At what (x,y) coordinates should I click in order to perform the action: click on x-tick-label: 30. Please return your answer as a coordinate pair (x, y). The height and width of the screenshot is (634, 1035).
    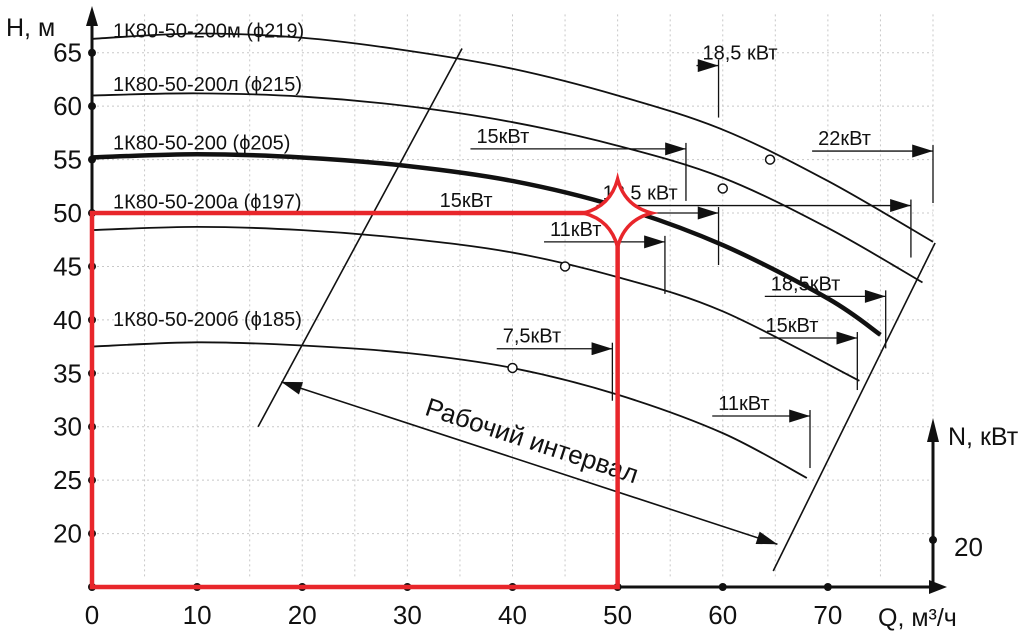
    Looking at the image, I should click on (407, 615).